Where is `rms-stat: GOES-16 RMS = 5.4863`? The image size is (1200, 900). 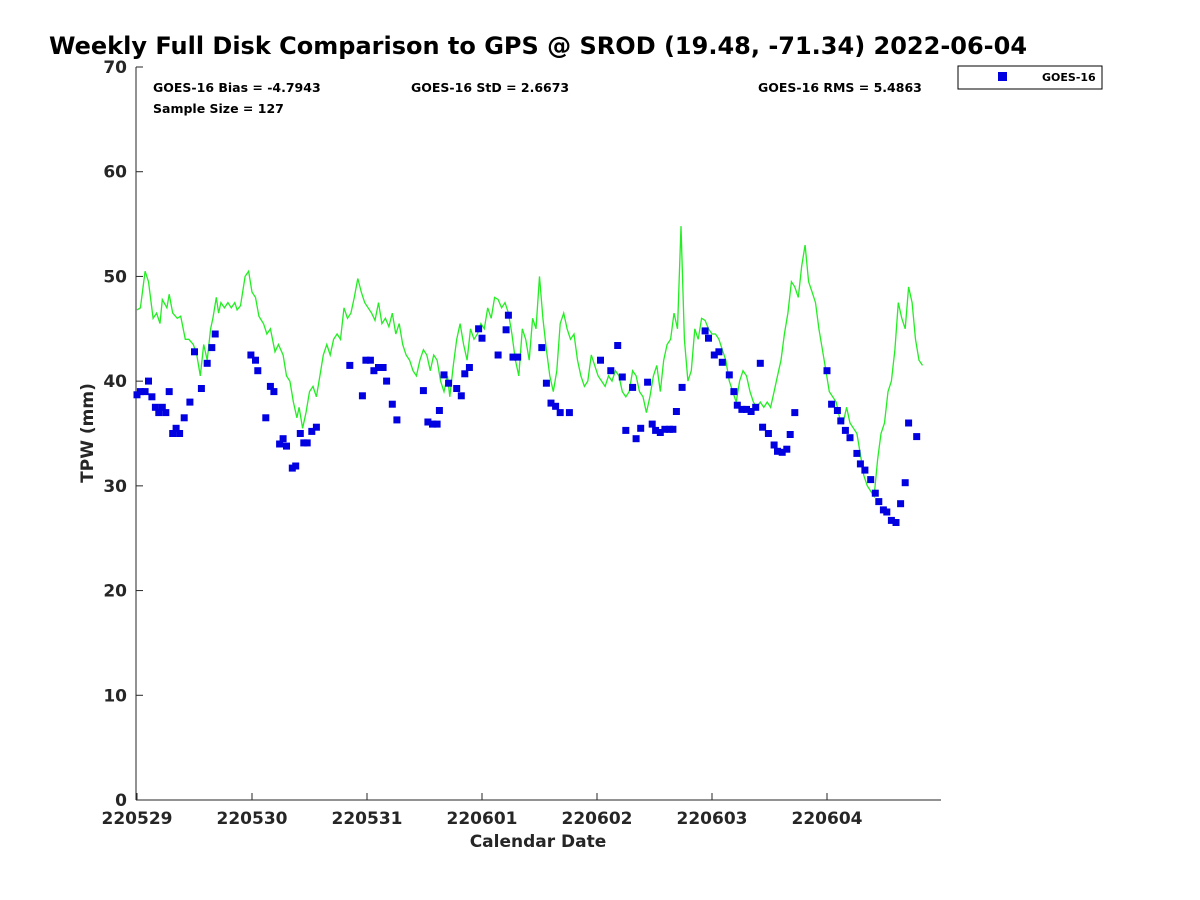
rms-stat: GOES-16 RMS = 5.4863 is located at coordinates (840, 87).